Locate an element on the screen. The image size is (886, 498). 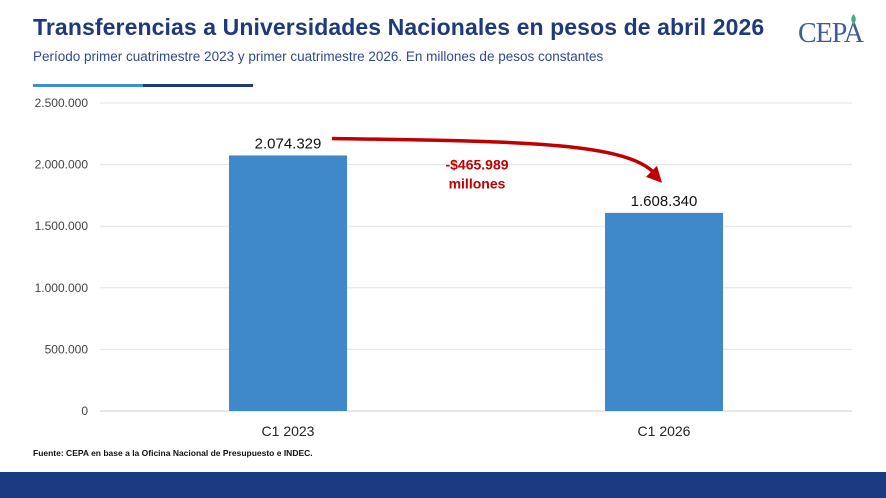
y-tick-label: 1.500.000 is located at coordinates (62, 226).